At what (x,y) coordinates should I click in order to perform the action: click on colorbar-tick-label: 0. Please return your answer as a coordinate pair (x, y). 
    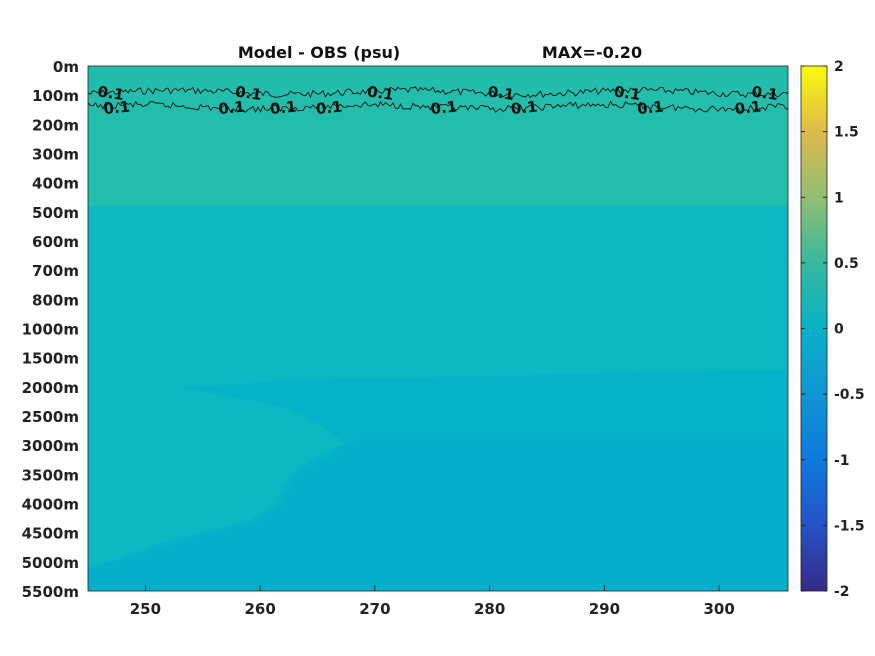
    Looking at the image, I should click on (839, 330).